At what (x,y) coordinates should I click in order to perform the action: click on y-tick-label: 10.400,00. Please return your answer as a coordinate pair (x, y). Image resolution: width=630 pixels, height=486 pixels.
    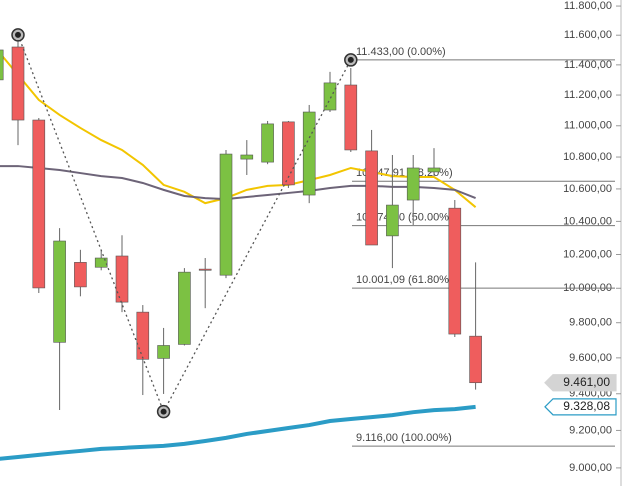
    Looking at the image, I should click on (587, 221).